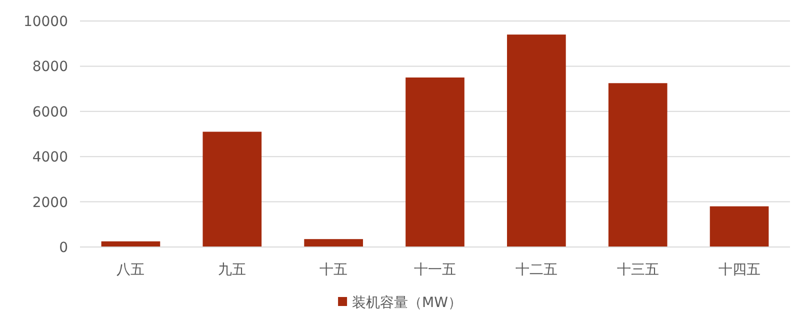 The image size is (800, 333). I want to click on y-tick-label: 6000, so click(50, 112).